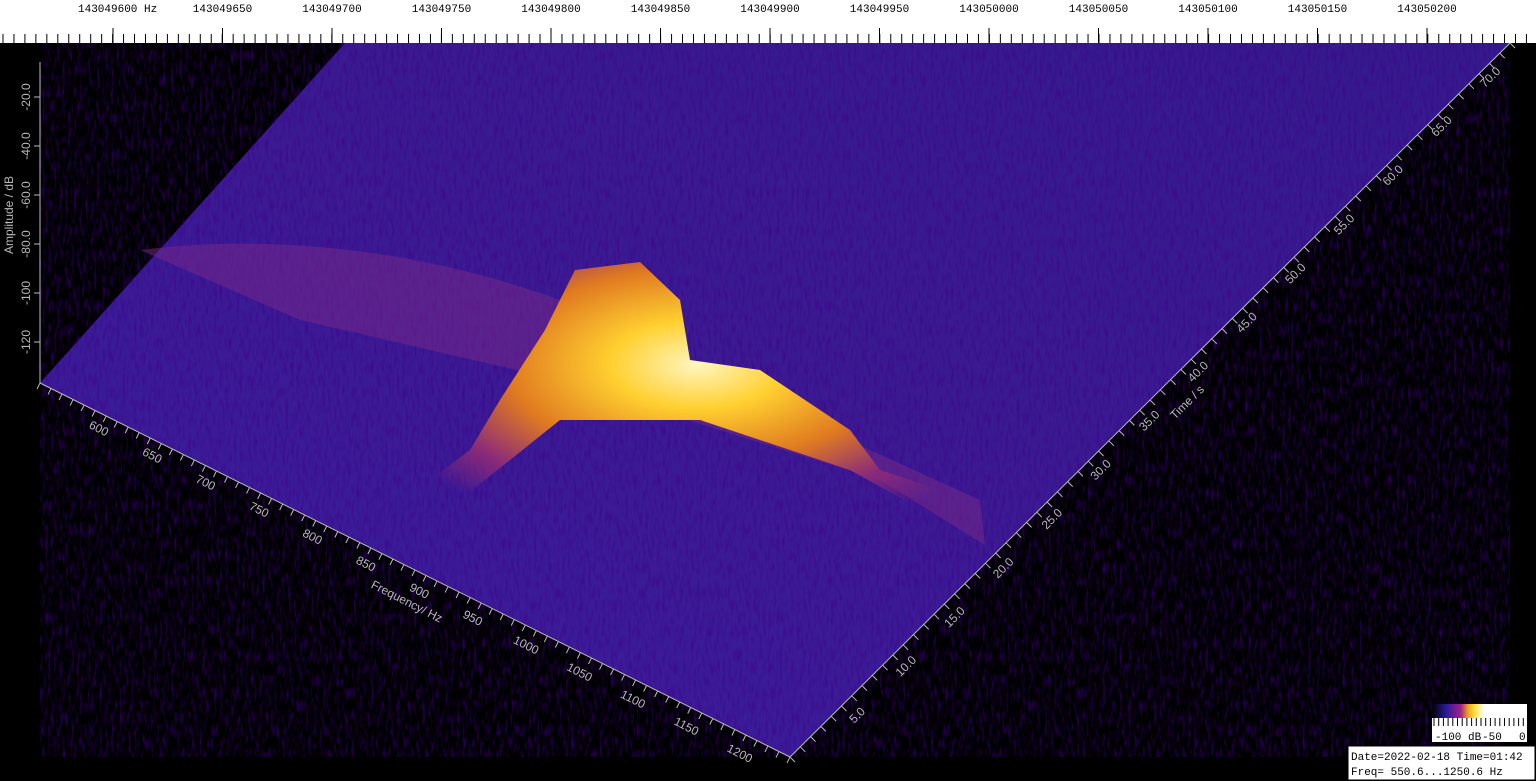  I want to click on colorbar-label: -50, so click(1492, 738).